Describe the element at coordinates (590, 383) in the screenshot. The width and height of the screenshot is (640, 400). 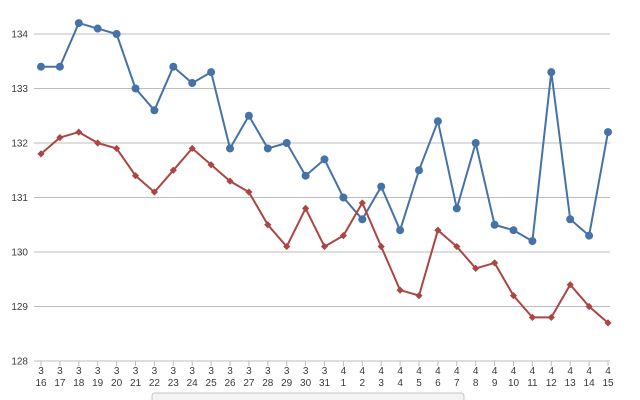
I see `x-tick-label-day: 14` at that location.